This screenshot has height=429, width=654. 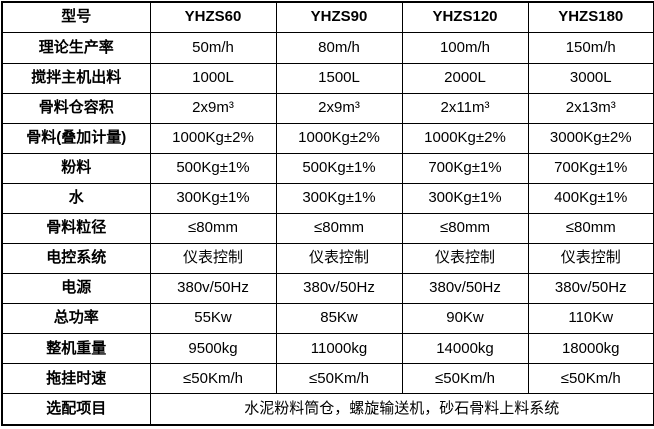 I want to click on column-header-yhzs180: YHZS180, so click(x=590, y=17).